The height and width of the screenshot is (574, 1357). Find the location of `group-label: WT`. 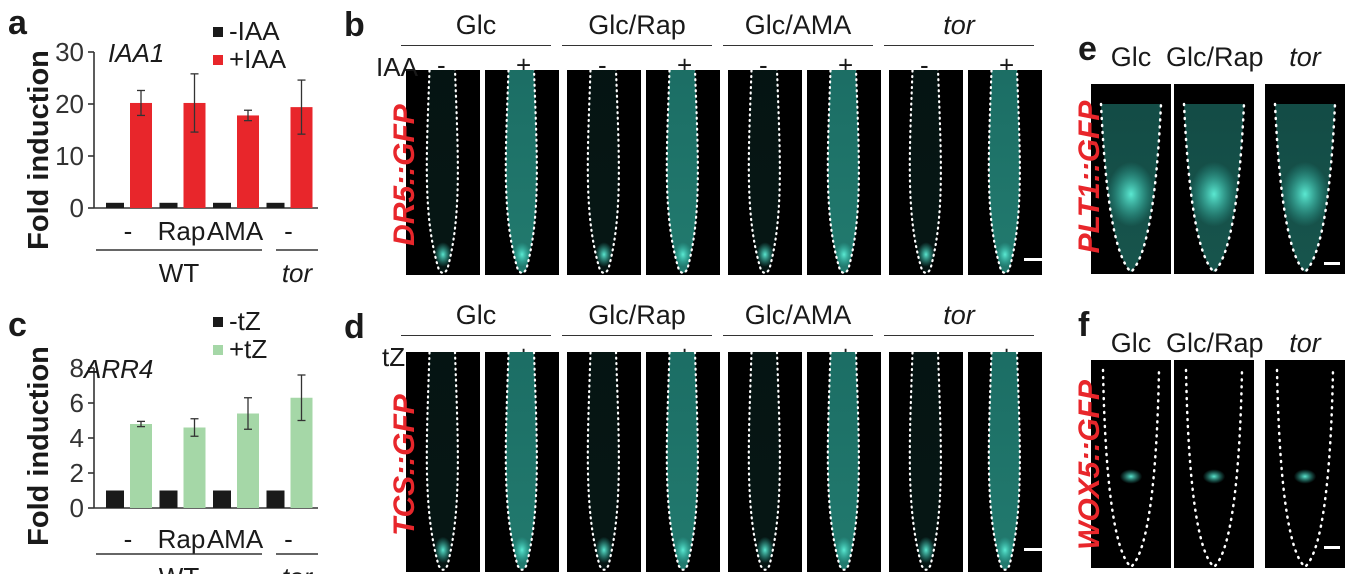

group-label: WT is located at coordinates (179, 273).